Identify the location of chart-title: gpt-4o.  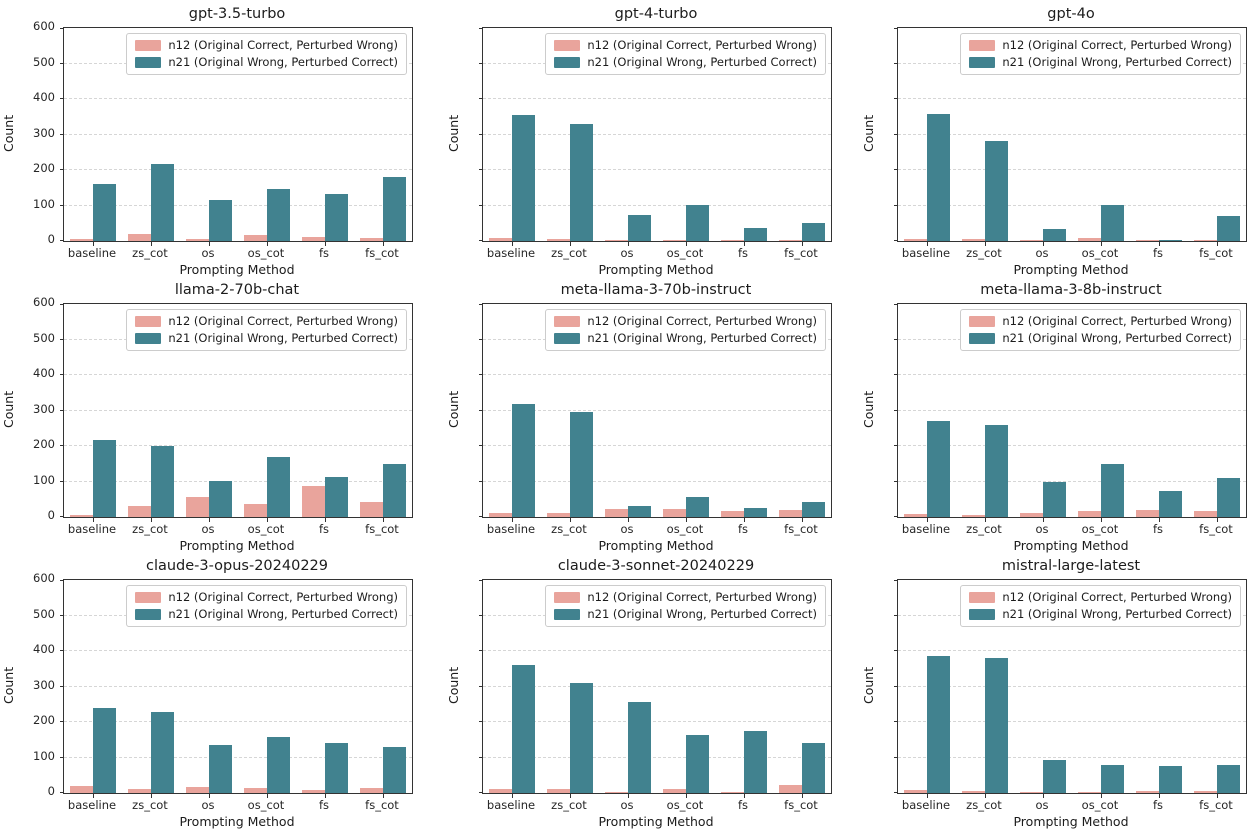
(1071, 14).